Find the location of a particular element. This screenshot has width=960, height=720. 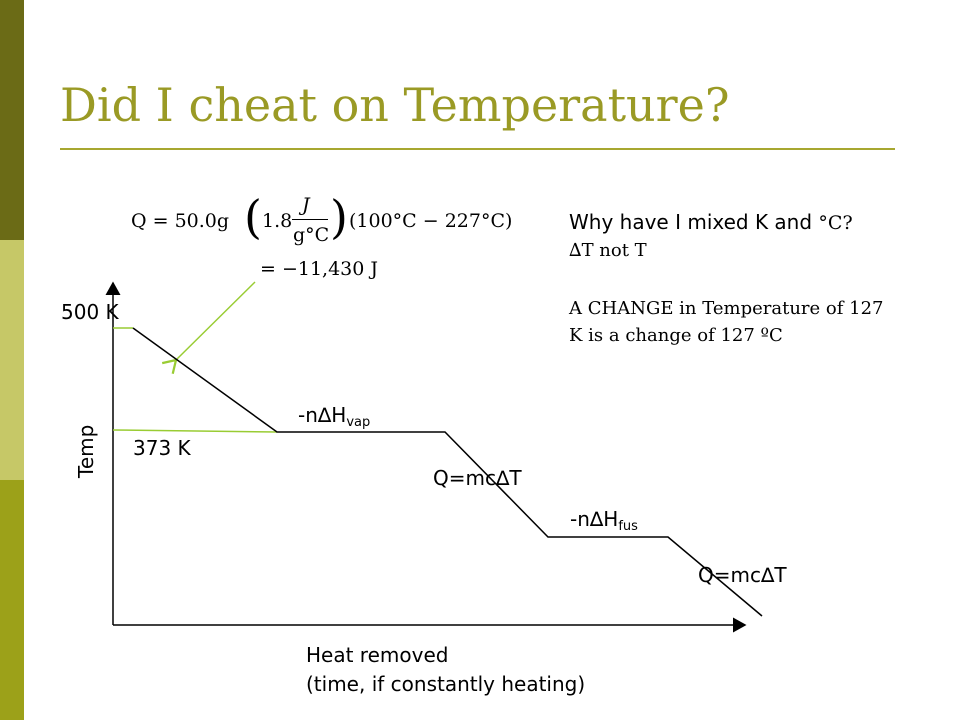

paren-open: ( is located at coordinates (253, 217).